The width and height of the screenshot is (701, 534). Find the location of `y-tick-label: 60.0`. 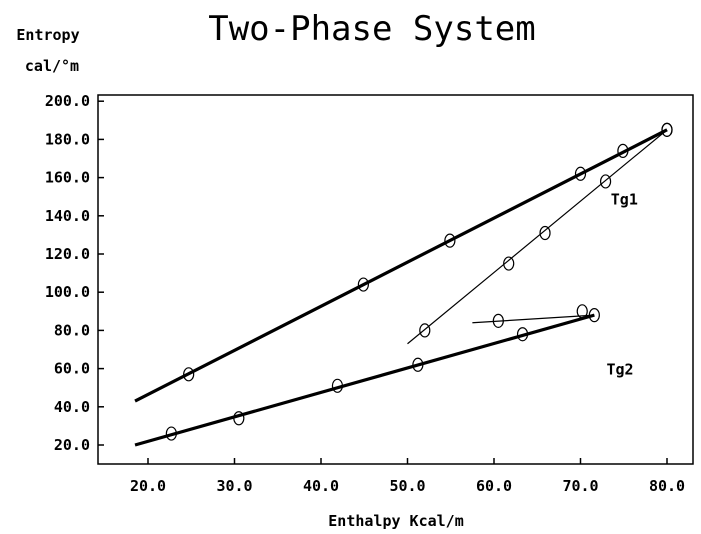

y-tick-label: 60.0 is located at coordinates (72, 369).